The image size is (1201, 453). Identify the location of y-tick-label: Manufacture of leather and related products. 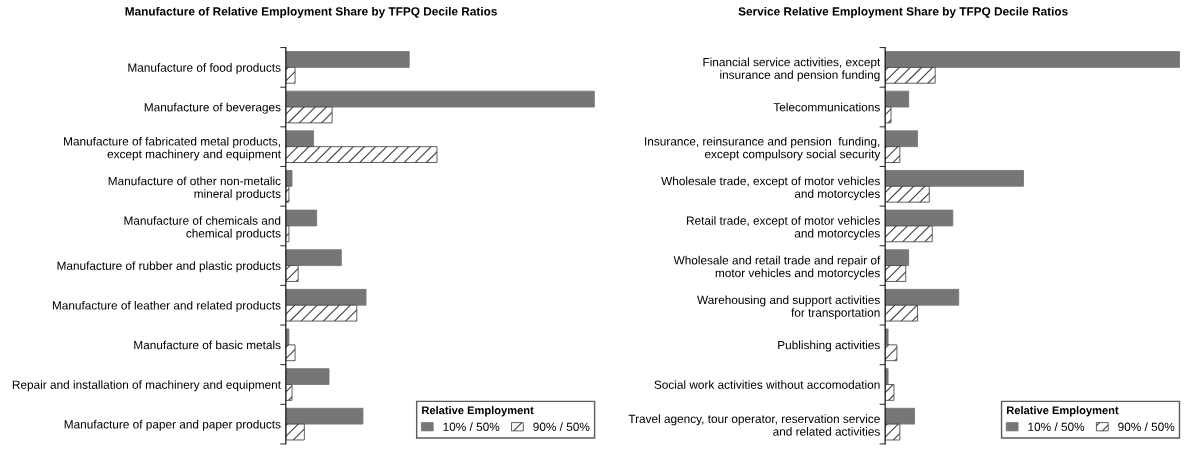
(166, 306).